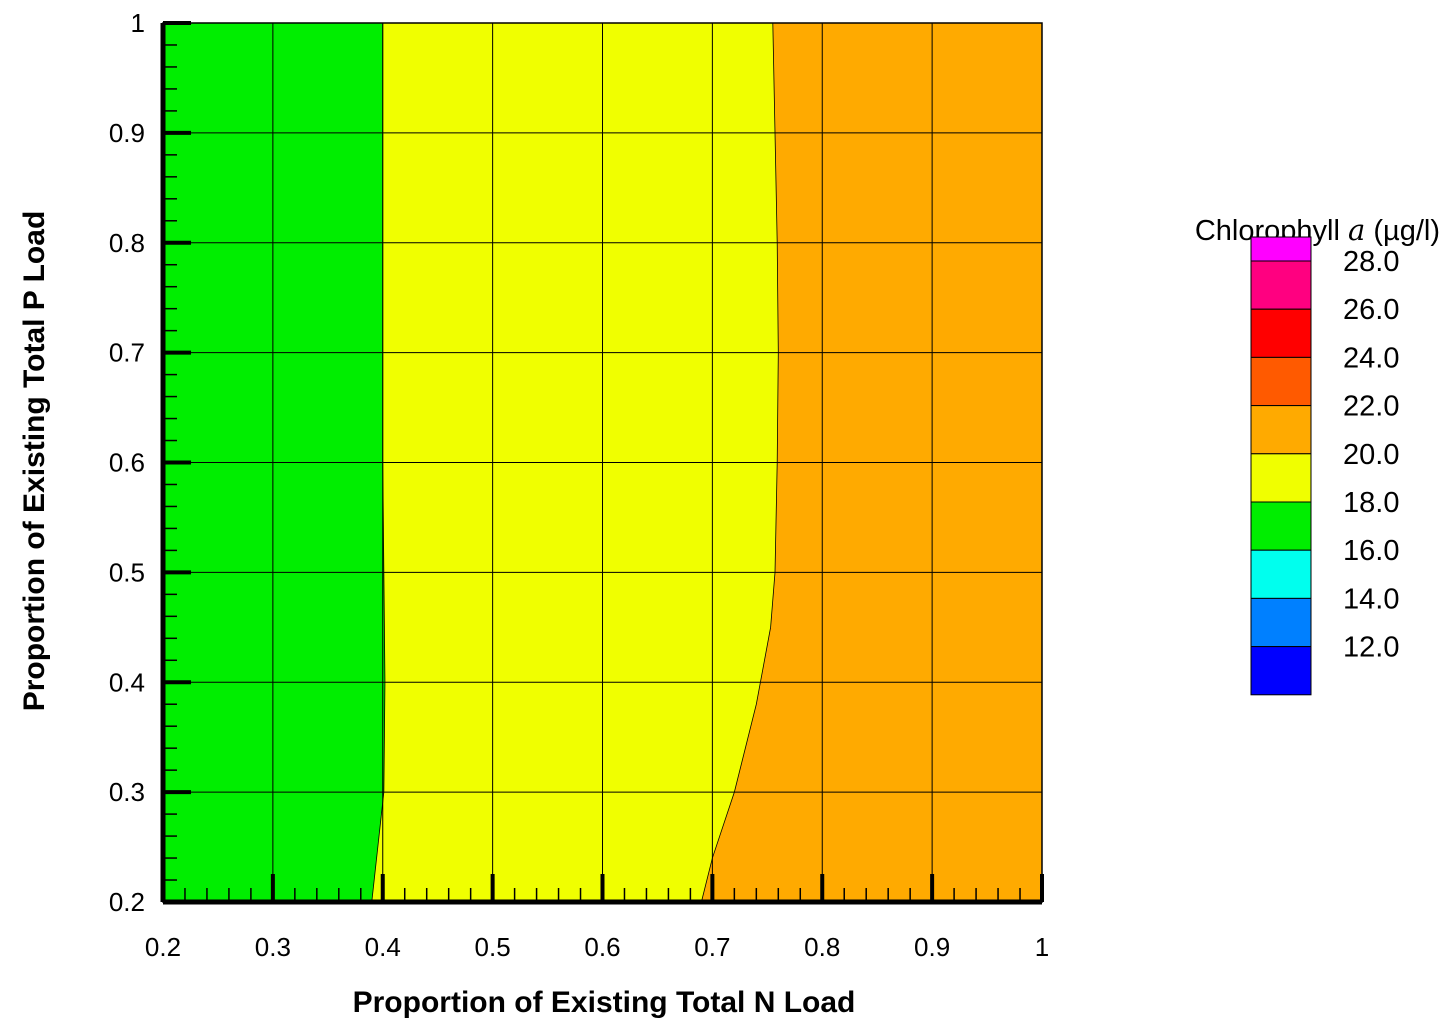 The image size is (1442, 1029). Describe the element at coordinates (1371, 599) in the screenshot. I see `legend-label: 14.0` at that location.